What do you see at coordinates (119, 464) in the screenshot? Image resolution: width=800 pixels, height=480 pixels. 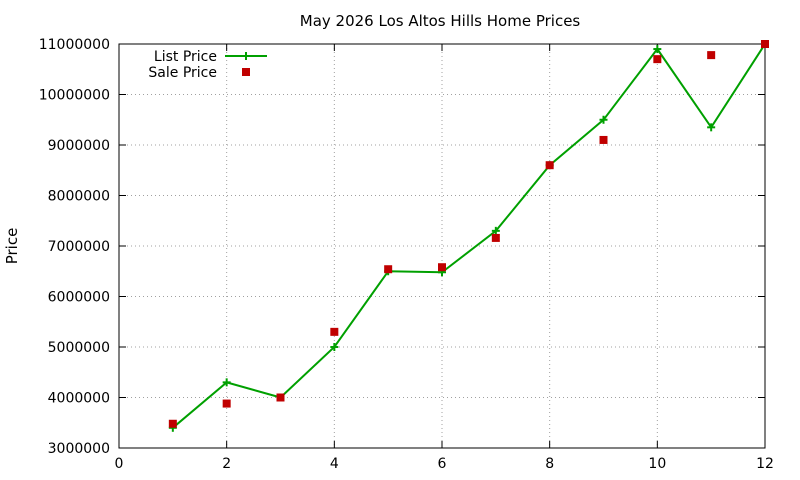 I see `x-tick-label: 0` at bounding box center [119, 464].